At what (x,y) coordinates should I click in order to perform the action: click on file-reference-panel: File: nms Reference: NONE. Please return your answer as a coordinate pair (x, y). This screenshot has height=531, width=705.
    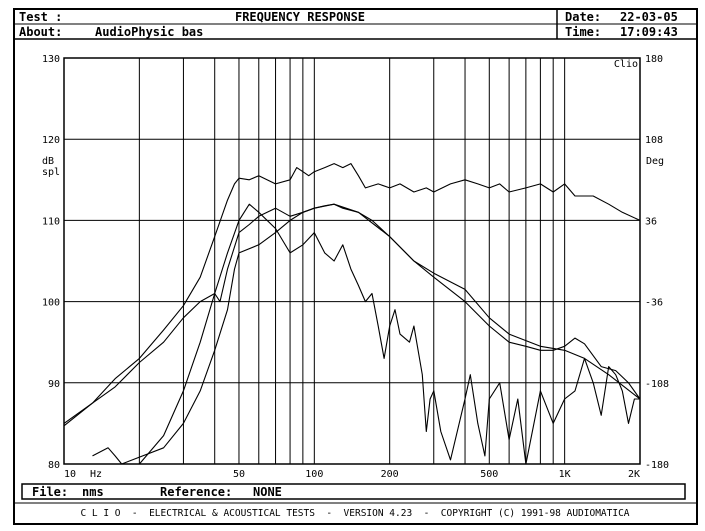
    Looking at the image, I should click on (353, 491).